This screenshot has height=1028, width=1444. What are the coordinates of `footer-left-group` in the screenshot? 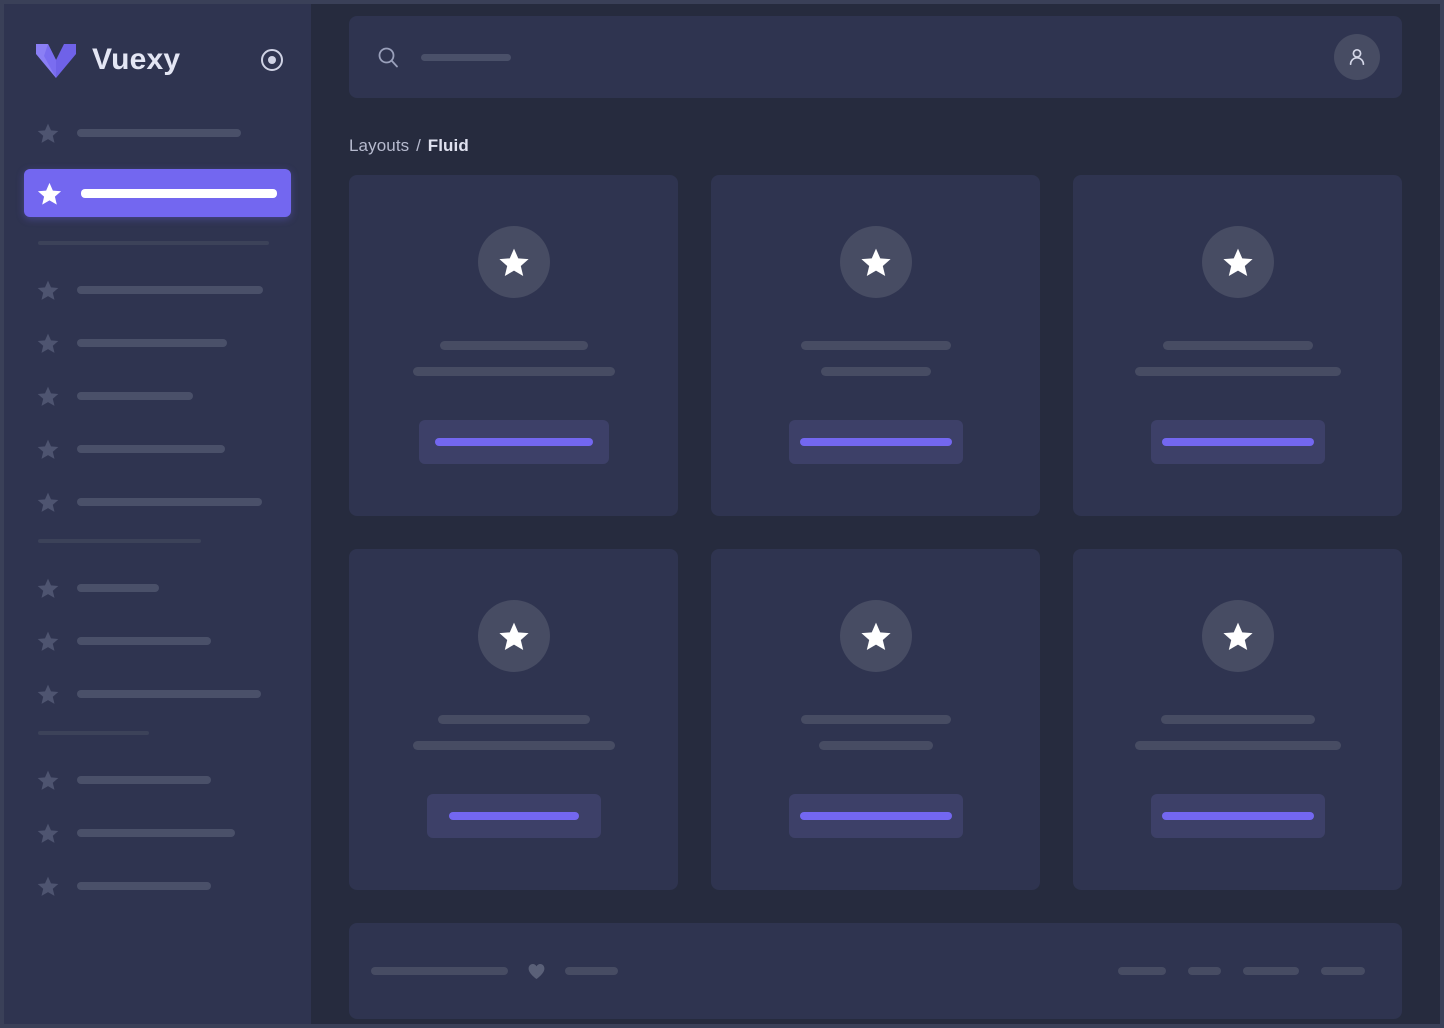 It's located at (494, 971).